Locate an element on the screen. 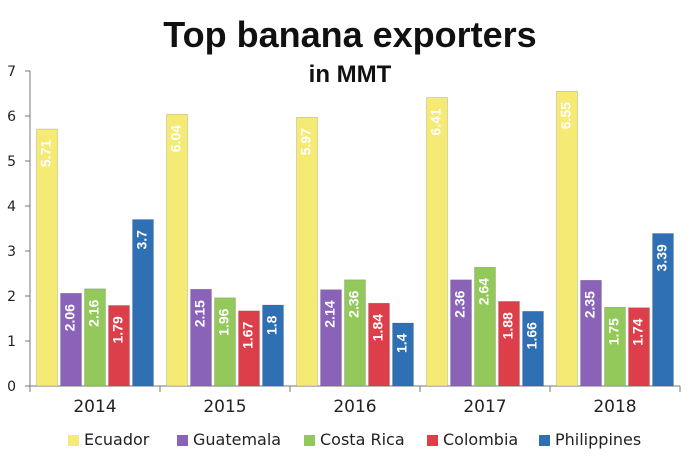 The height and width of the screenshot is (464, 700). chart-subtitle: in MMT is located at coordinates (350, 74).